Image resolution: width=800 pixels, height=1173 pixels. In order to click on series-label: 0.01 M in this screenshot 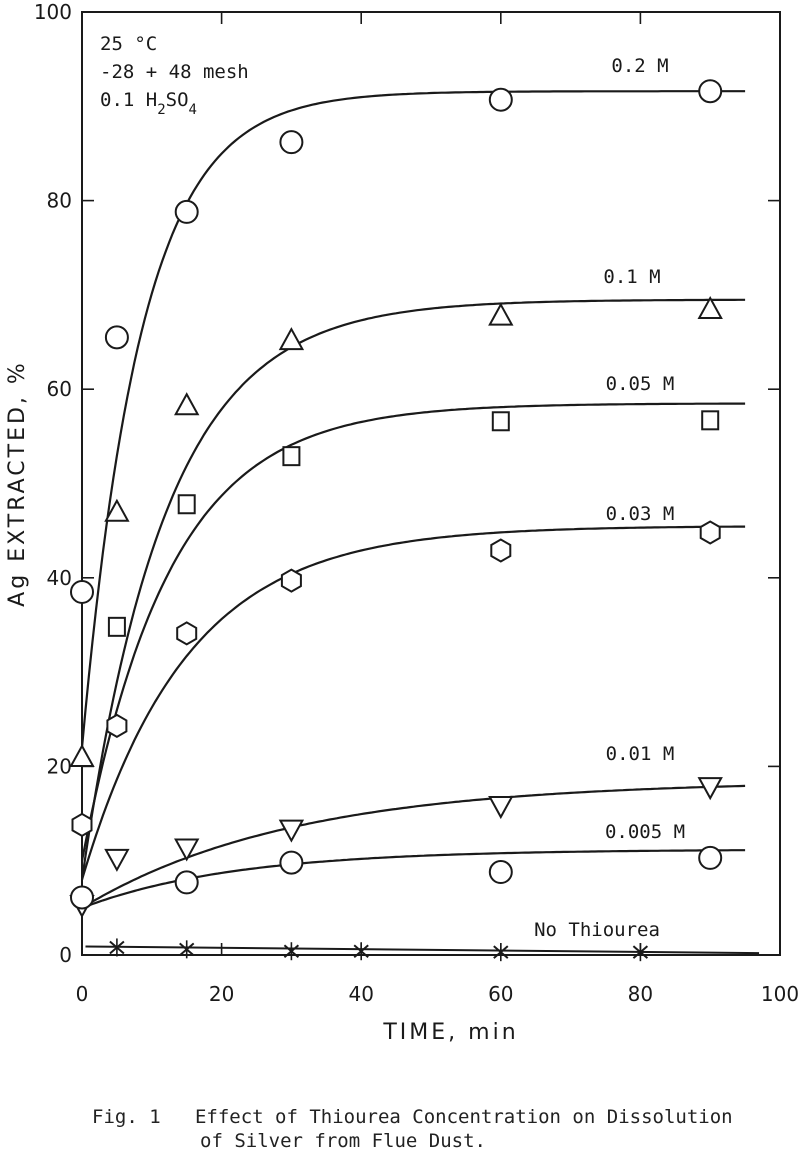, I will do `click(640, 754)`.